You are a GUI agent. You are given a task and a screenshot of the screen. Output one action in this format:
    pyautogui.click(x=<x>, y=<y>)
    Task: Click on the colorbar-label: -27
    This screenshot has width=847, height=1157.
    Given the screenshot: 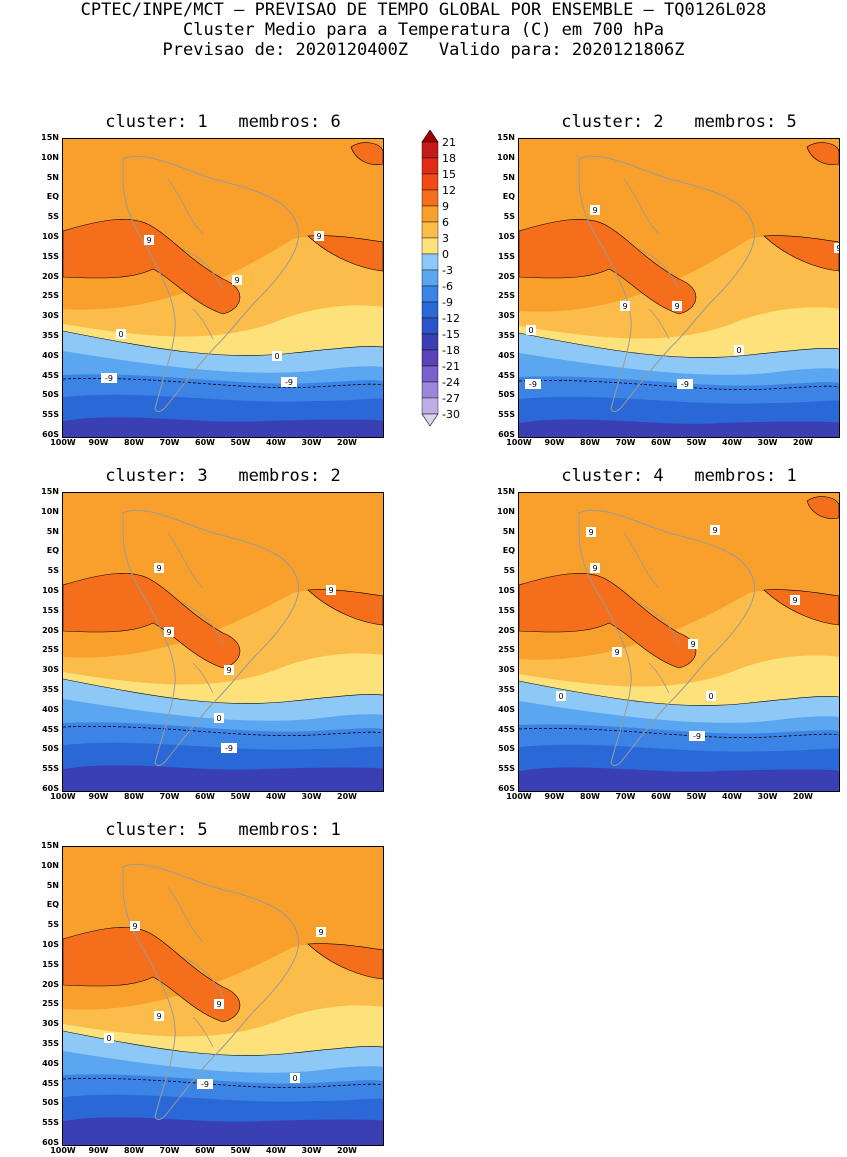 What is the action you would take?
    pyautogui.click(x=451, y=398)
    